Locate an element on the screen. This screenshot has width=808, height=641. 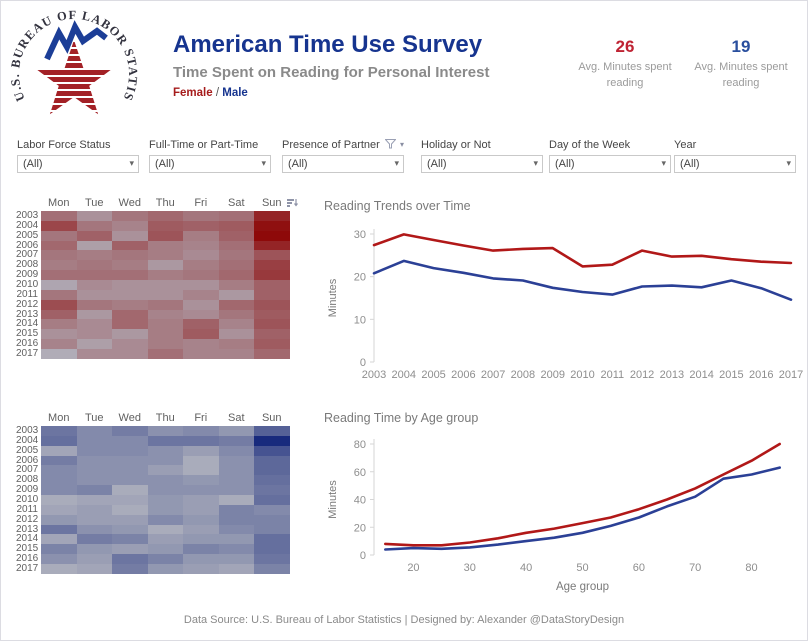
heatmap-cell-2015-mon is located at coordinates (59, 334).